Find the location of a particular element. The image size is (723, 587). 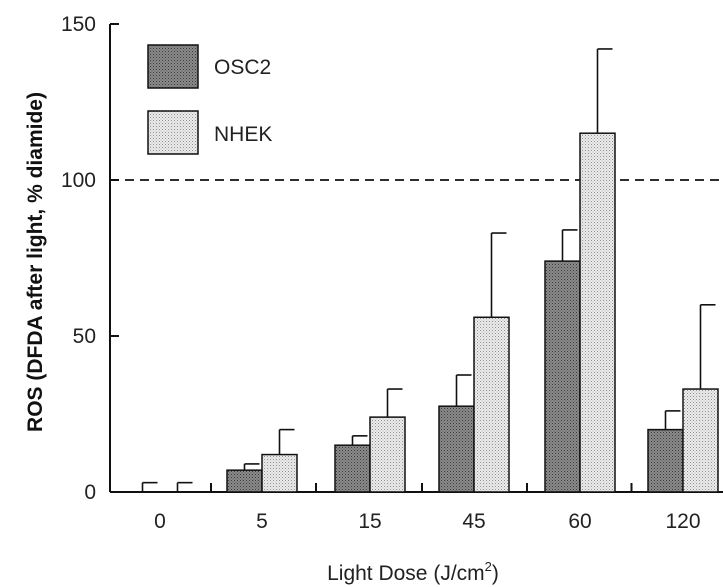

legend-swatch-osc2 is located at coordinates (173, 66).